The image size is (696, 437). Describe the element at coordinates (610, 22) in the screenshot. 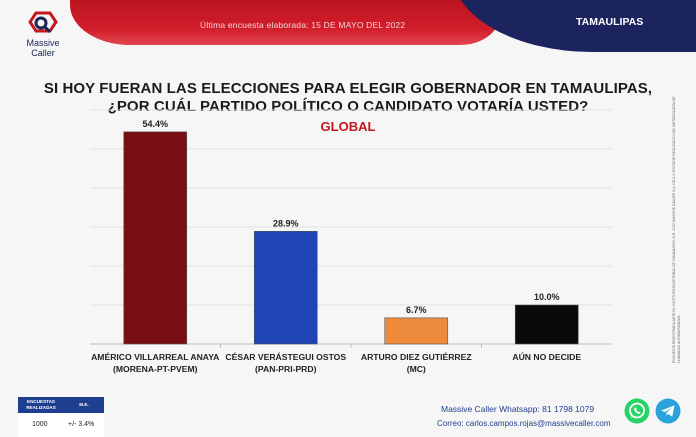

I see `state-label: TAMAULIPAS` at that location.